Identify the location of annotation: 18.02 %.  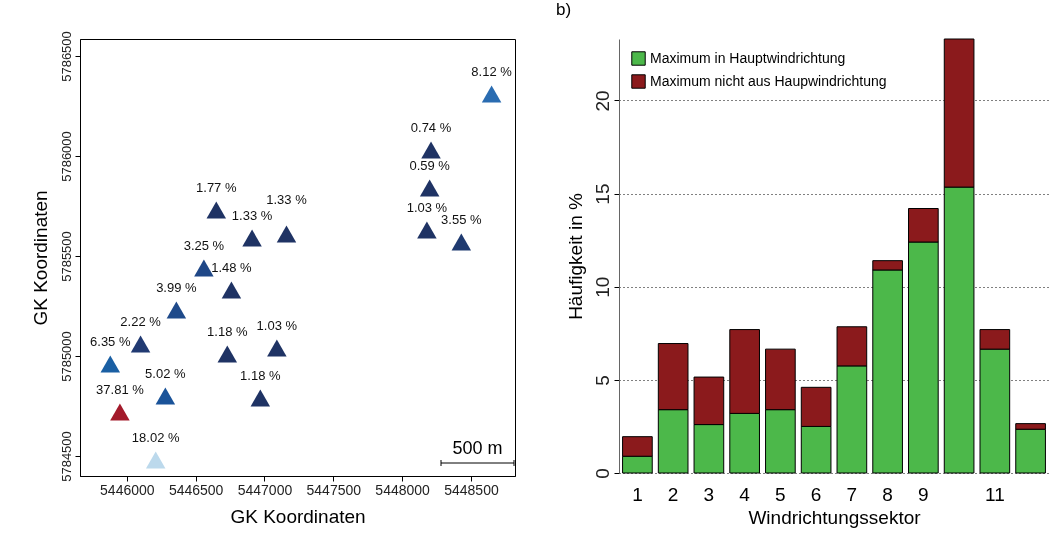
(155, 437).